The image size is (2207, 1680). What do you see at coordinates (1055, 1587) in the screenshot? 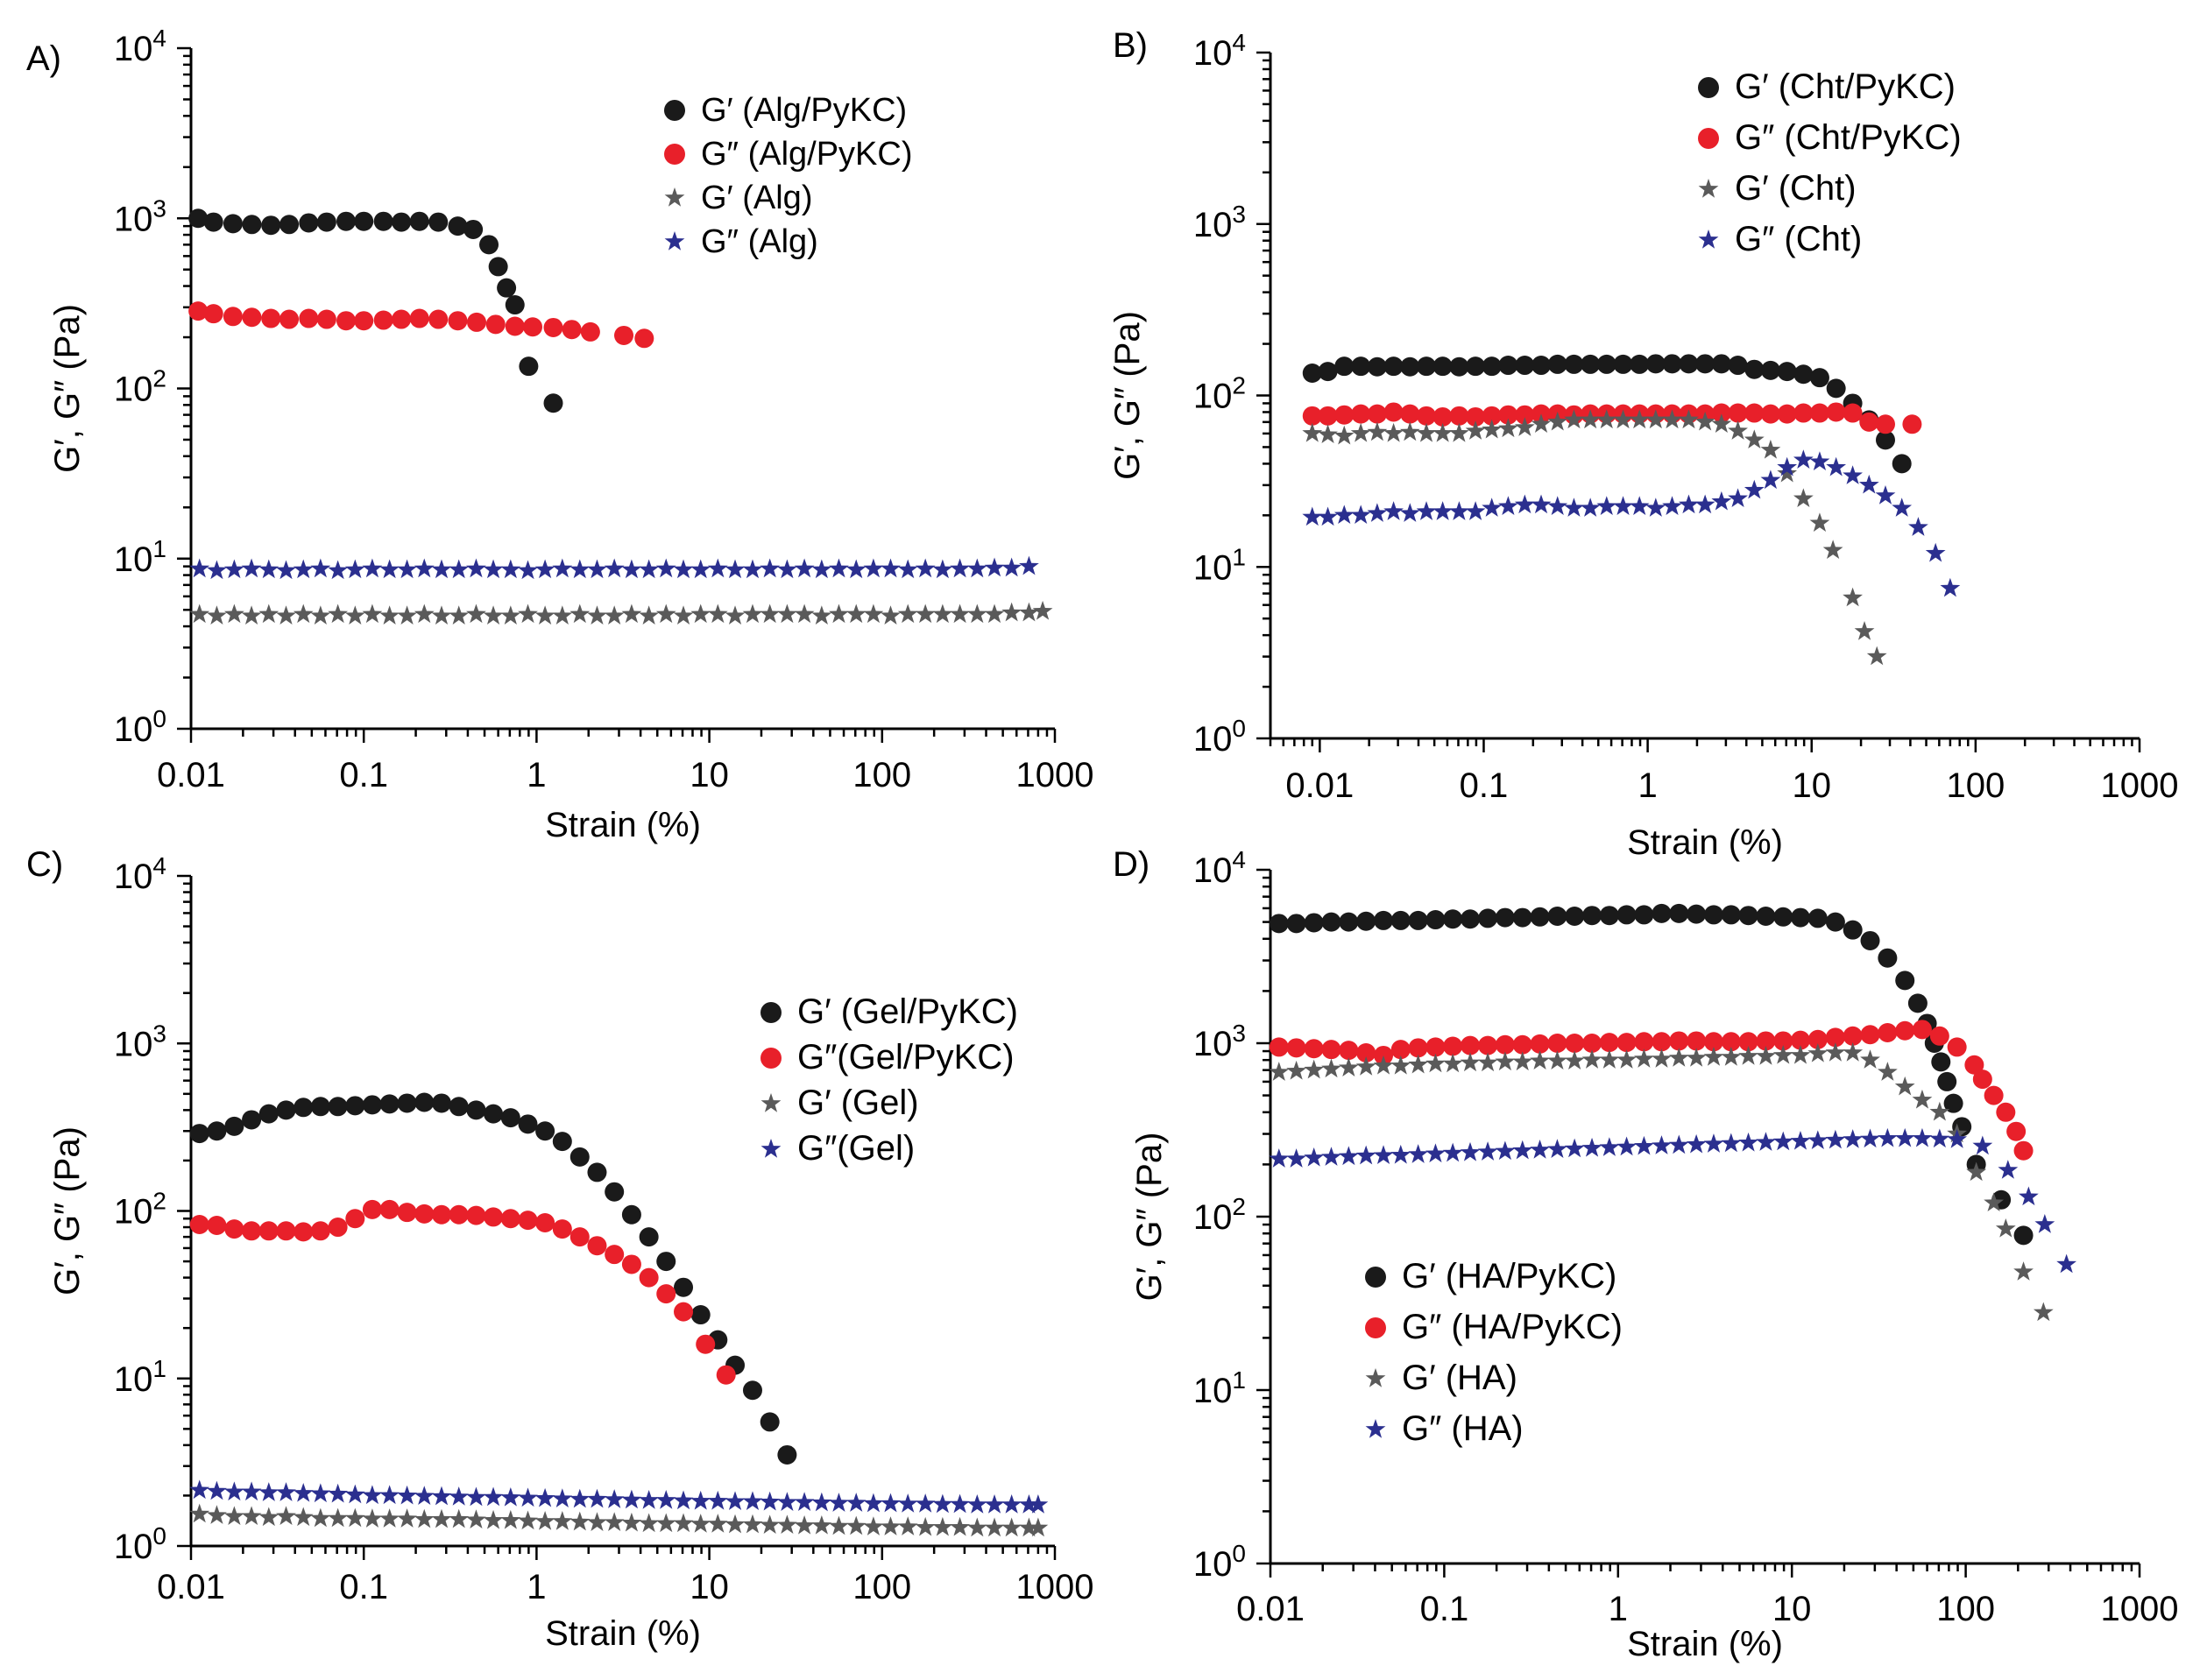
I see `x-tick-label: 1000` at bounding box center [1055, 1587].